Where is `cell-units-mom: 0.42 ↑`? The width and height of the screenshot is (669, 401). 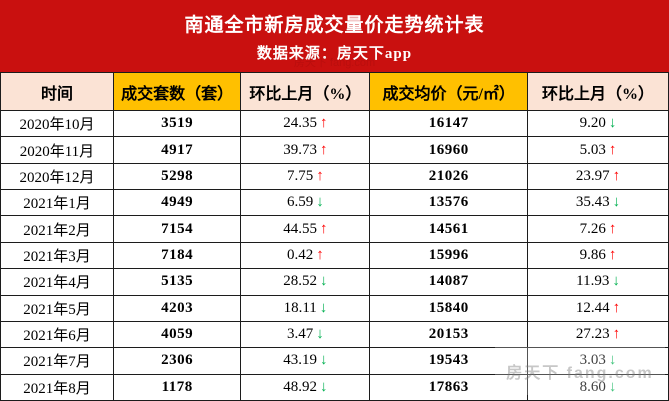
cell-units-mom: 0.42 ↑ is located at coordinates (305, 255).